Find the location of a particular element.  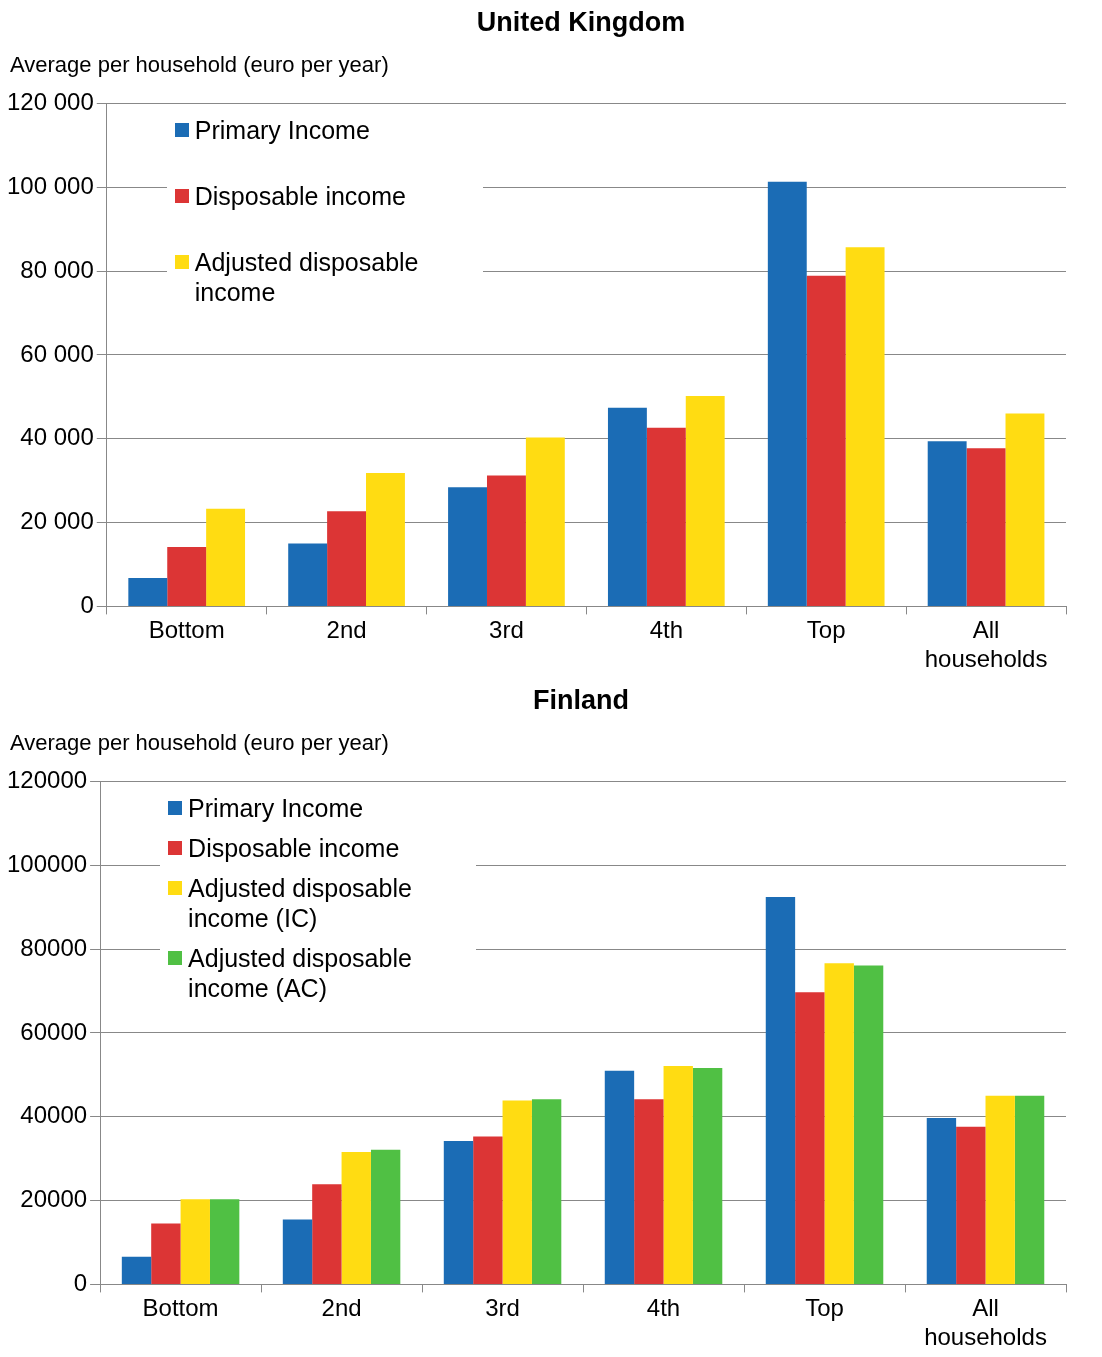

y-tick-label: 40 000 is located at coordinates (57, 437).